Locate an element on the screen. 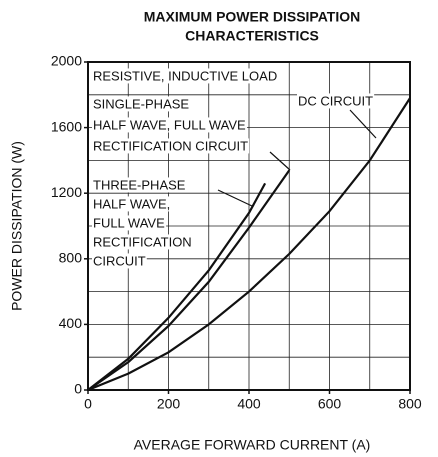  x-axis-label: AVERAGE FORWARD CURRENT (A) is located at coordinates (252, 445).